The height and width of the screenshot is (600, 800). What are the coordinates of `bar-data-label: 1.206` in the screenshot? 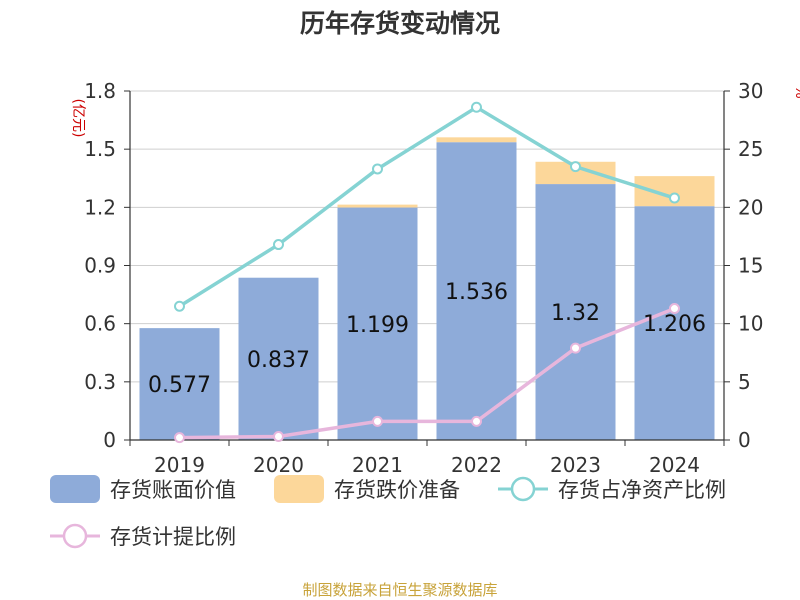 It's located at (674, 324).